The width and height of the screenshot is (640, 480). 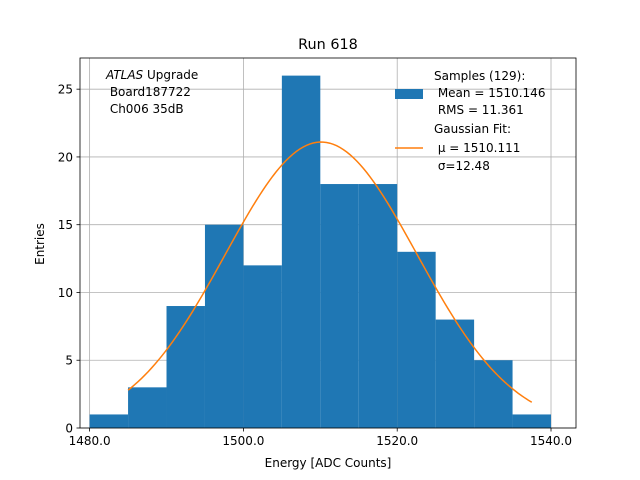 I want to click on legend-fit-line-2: μ = 1510.111, so click(x=477, y=148).